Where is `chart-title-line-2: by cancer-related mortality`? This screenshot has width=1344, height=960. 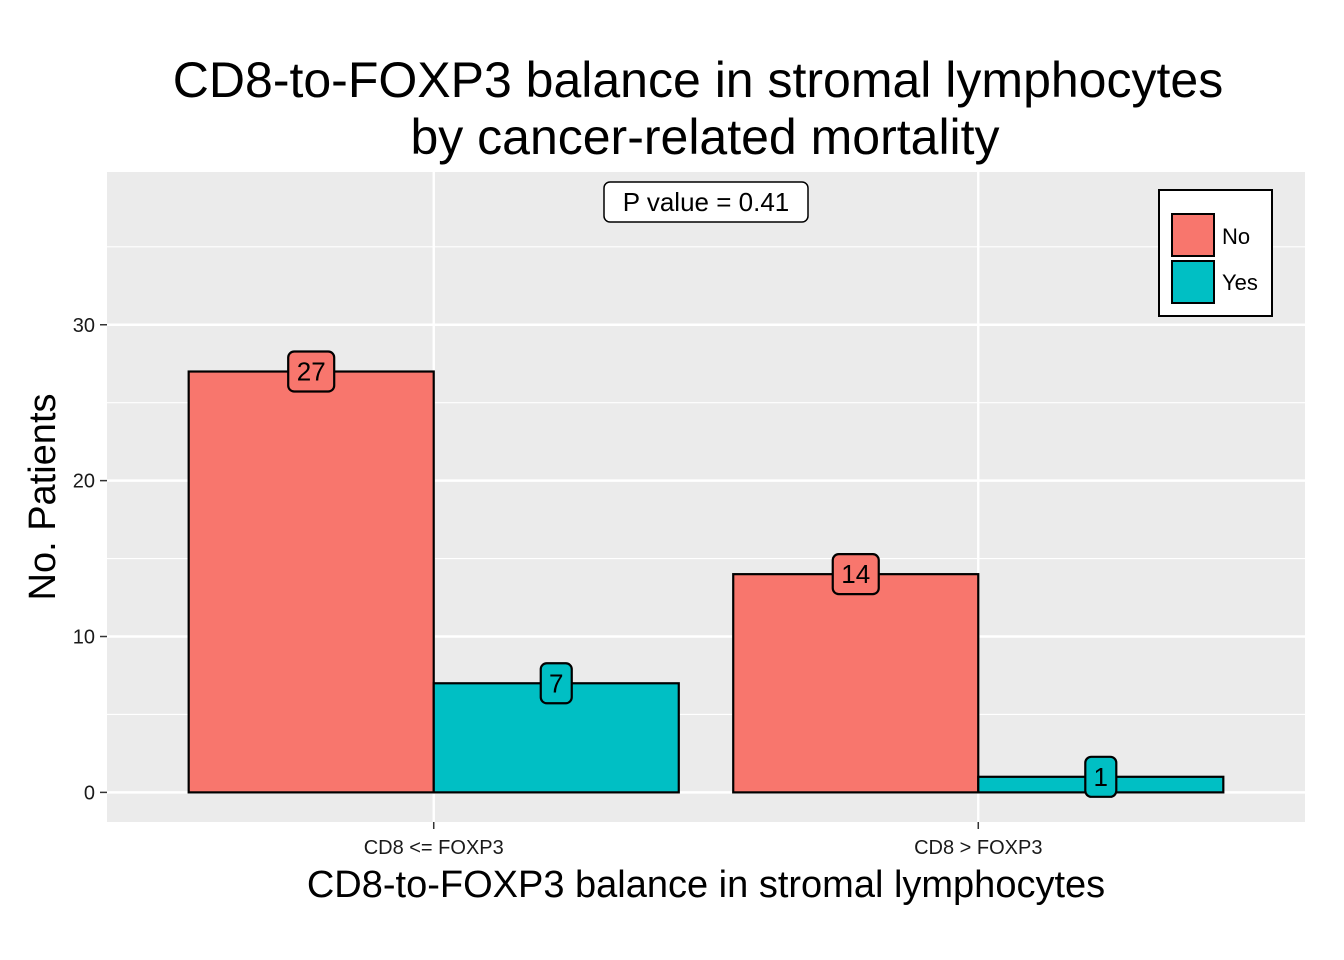
chart-title-line-2: by cancer-related mortality is located at coordinates (704, 137).